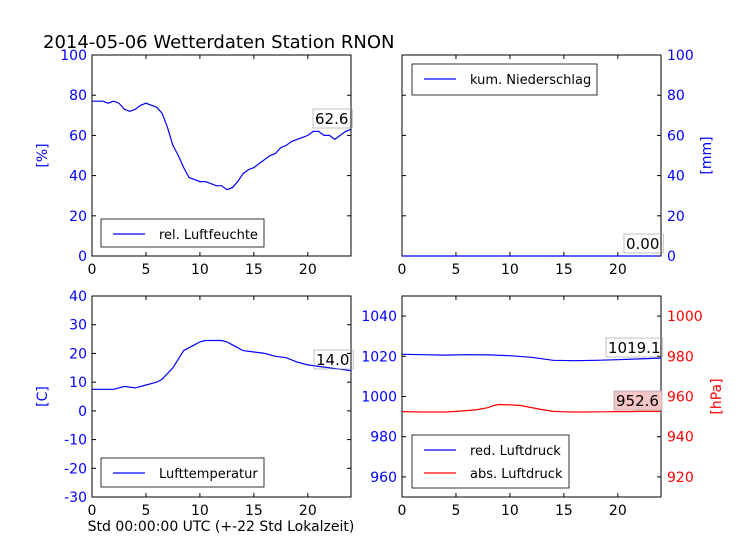 Image resolution: width=736 pixels, height=552 pixels. I want to click on y2-tick-label: 1000, so click(685, 317).